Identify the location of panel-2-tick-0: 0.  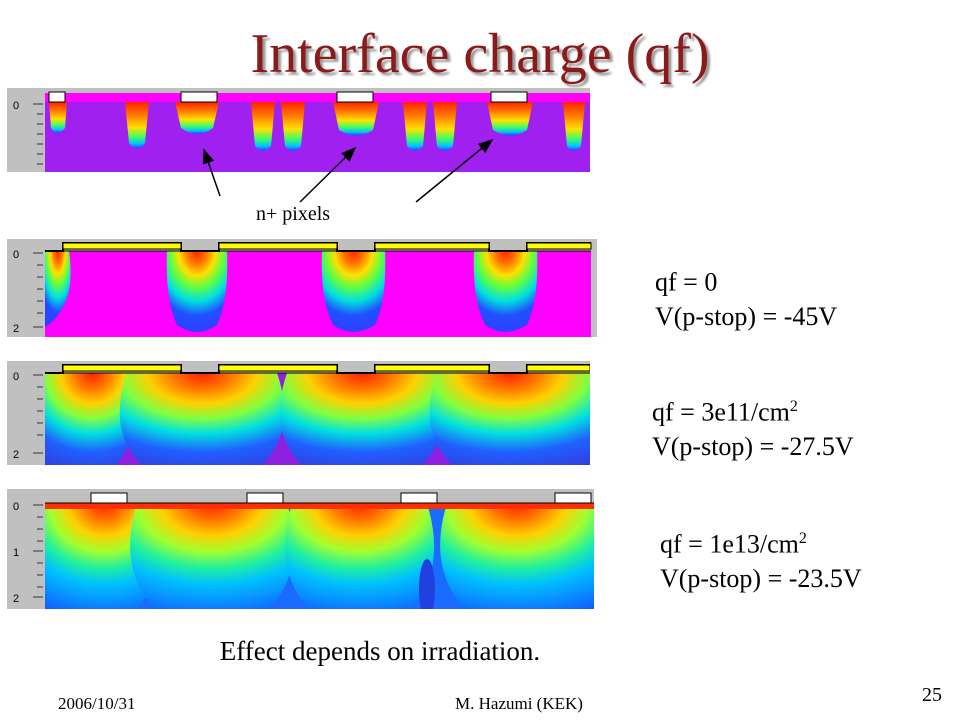
(16, 255).